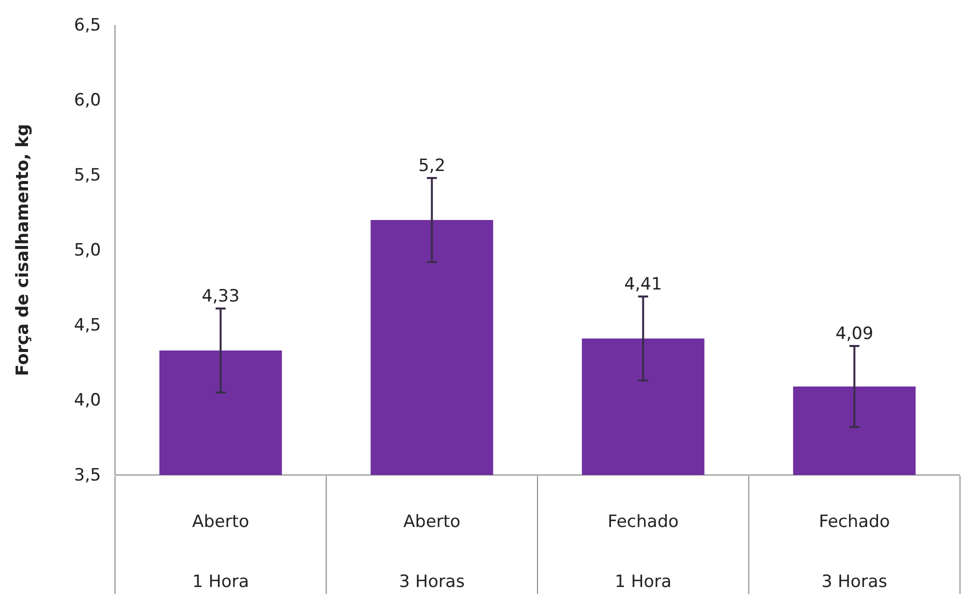  Describe the element at coordinates (432, 552) in the screenshot. I see `category-label: Aberto 3 Horas` at that location.